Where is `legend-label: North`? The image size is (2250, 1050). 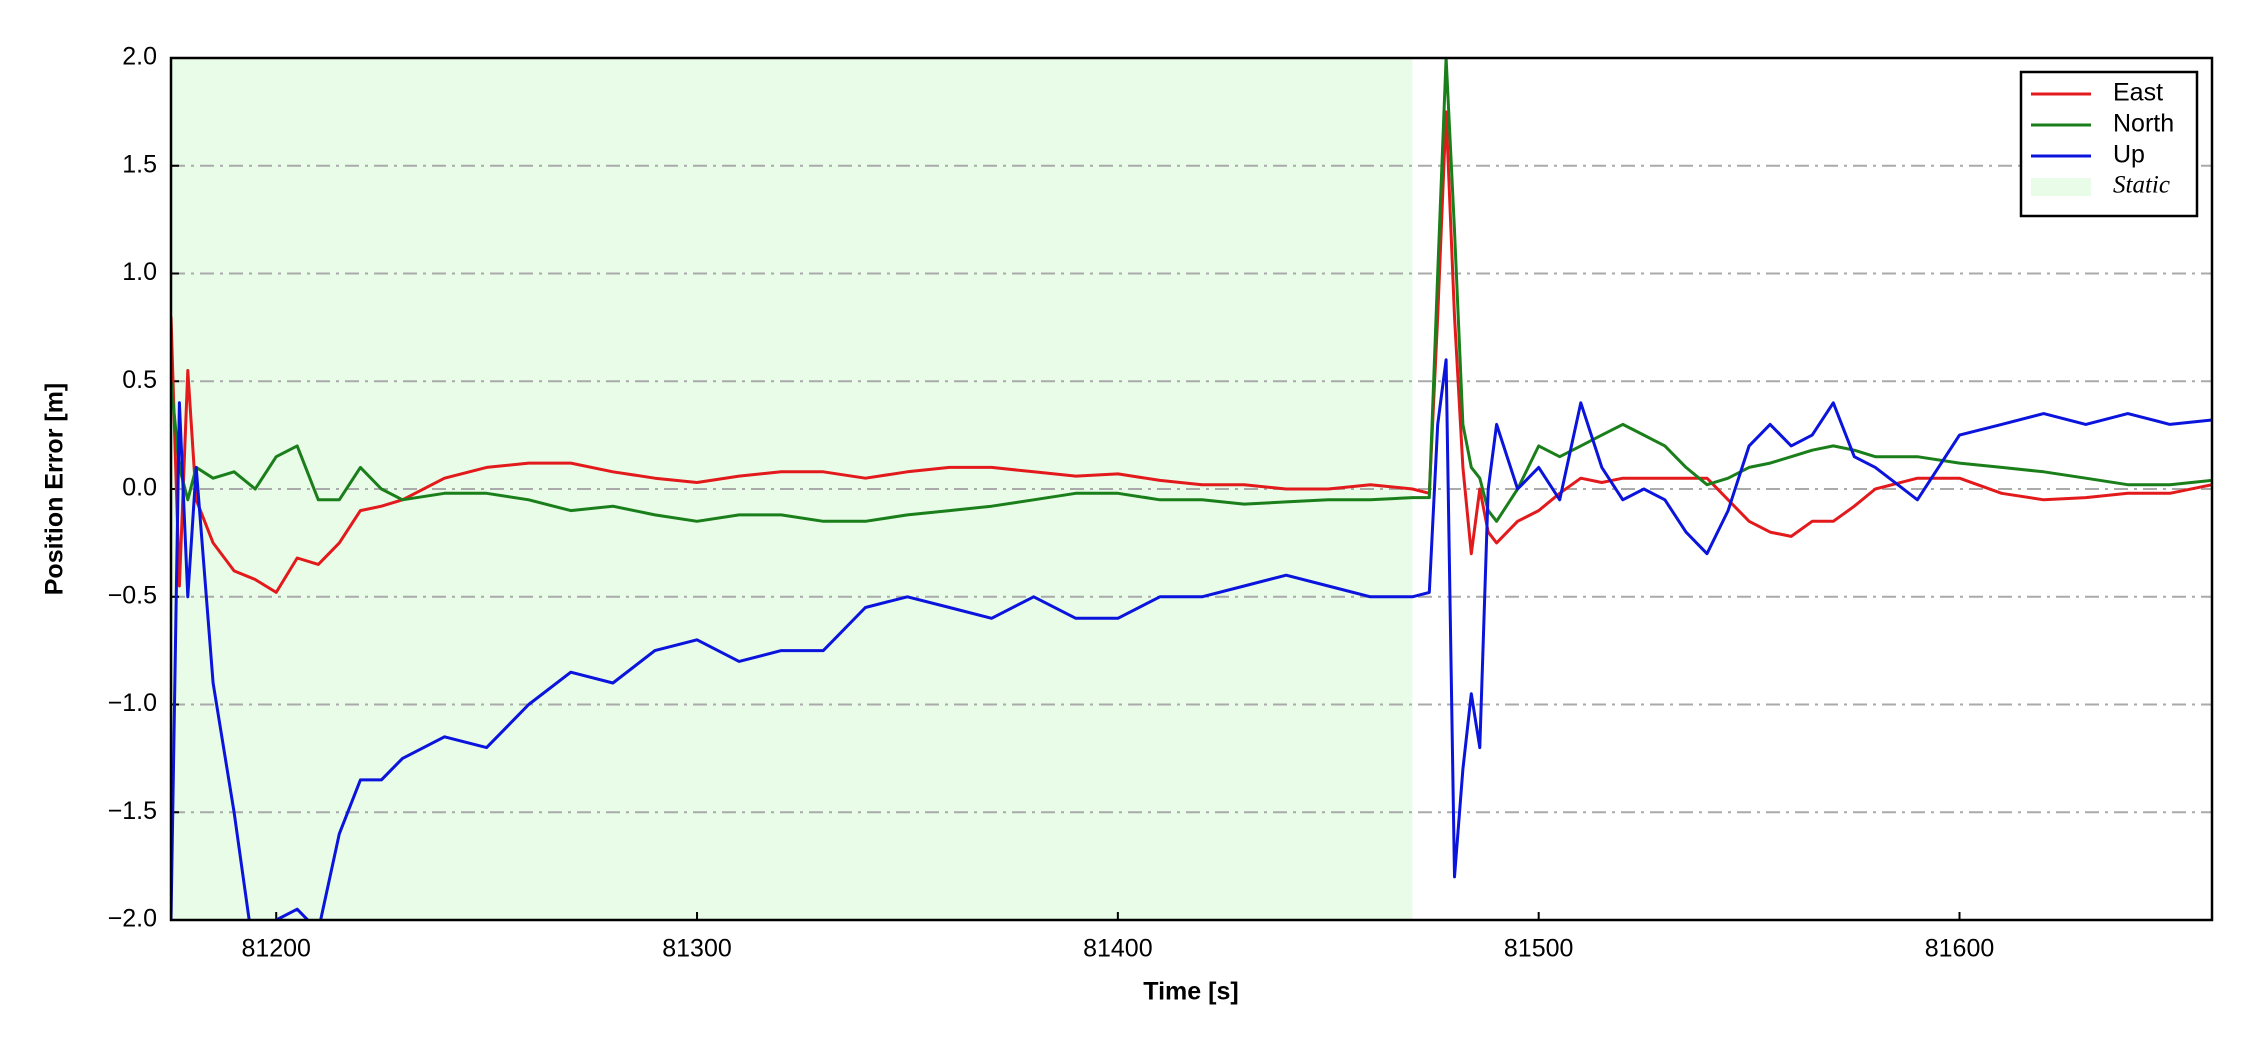
legend-label: North is located at coordinates (2143, 124).